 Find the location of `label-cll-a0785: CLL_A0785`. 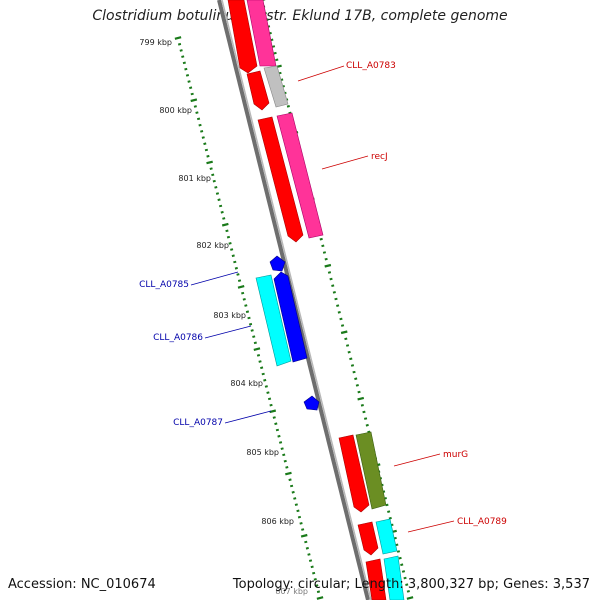

label-cll-a0785: CLL_A0785 is located at coordinates (164, 285).